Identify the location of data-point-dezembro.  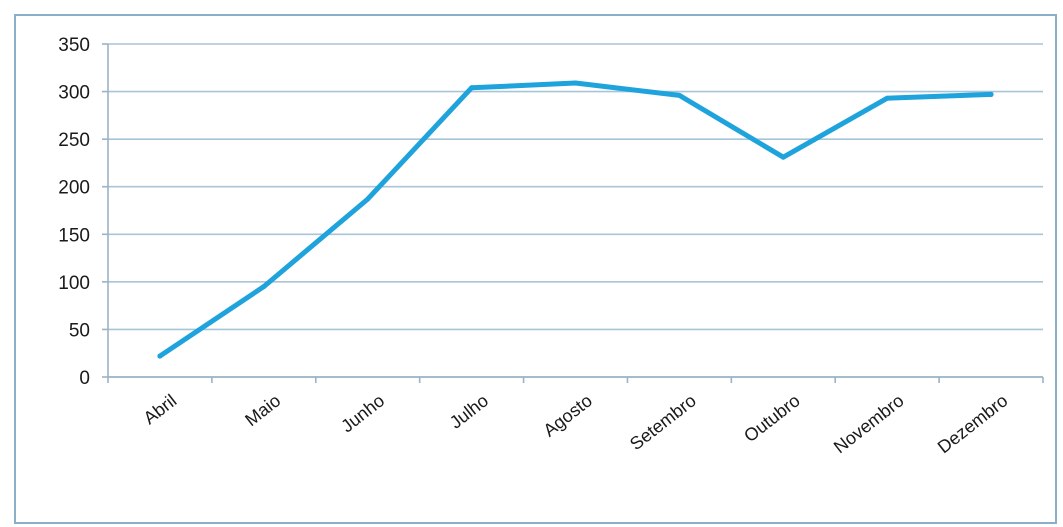
(991, 94).